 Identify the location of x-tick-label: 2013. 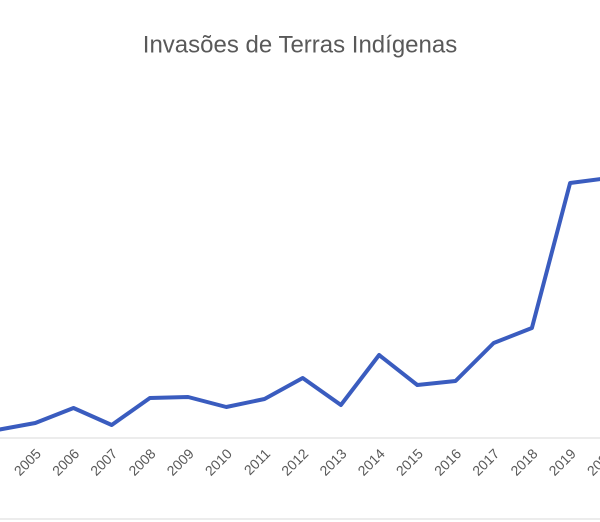
(332, 461).